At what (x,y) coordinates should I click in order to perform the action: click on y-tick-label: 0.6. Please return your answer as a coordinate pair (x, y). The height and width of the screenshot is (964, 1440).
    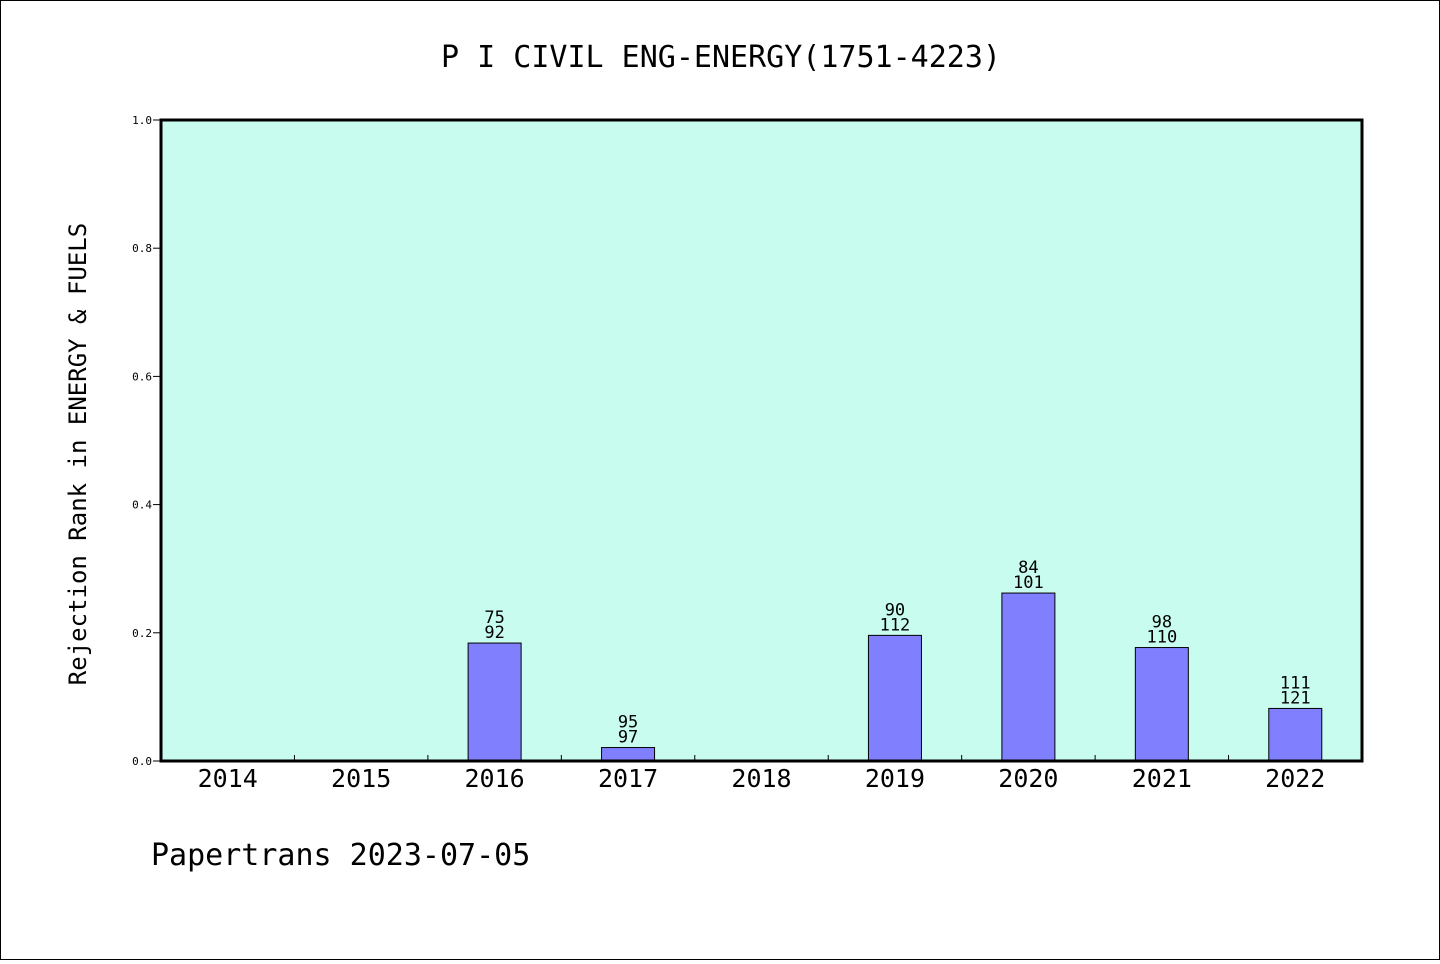
    Looking at the image, I should click on (142, 376).